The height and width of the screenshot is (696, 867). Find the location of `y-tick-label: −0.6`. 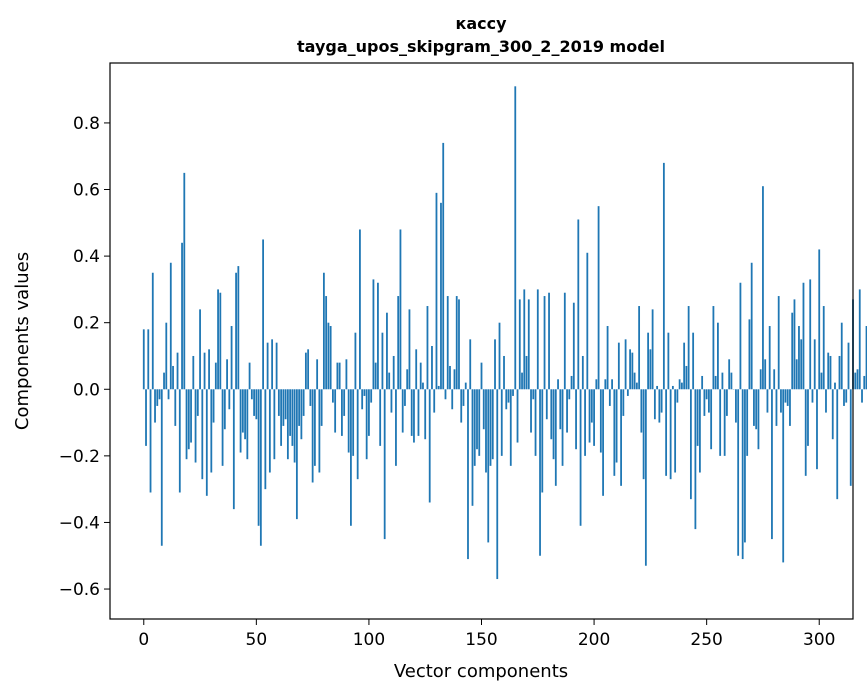

y-tick-label: −0.6 is located at coordinates (79, 590).